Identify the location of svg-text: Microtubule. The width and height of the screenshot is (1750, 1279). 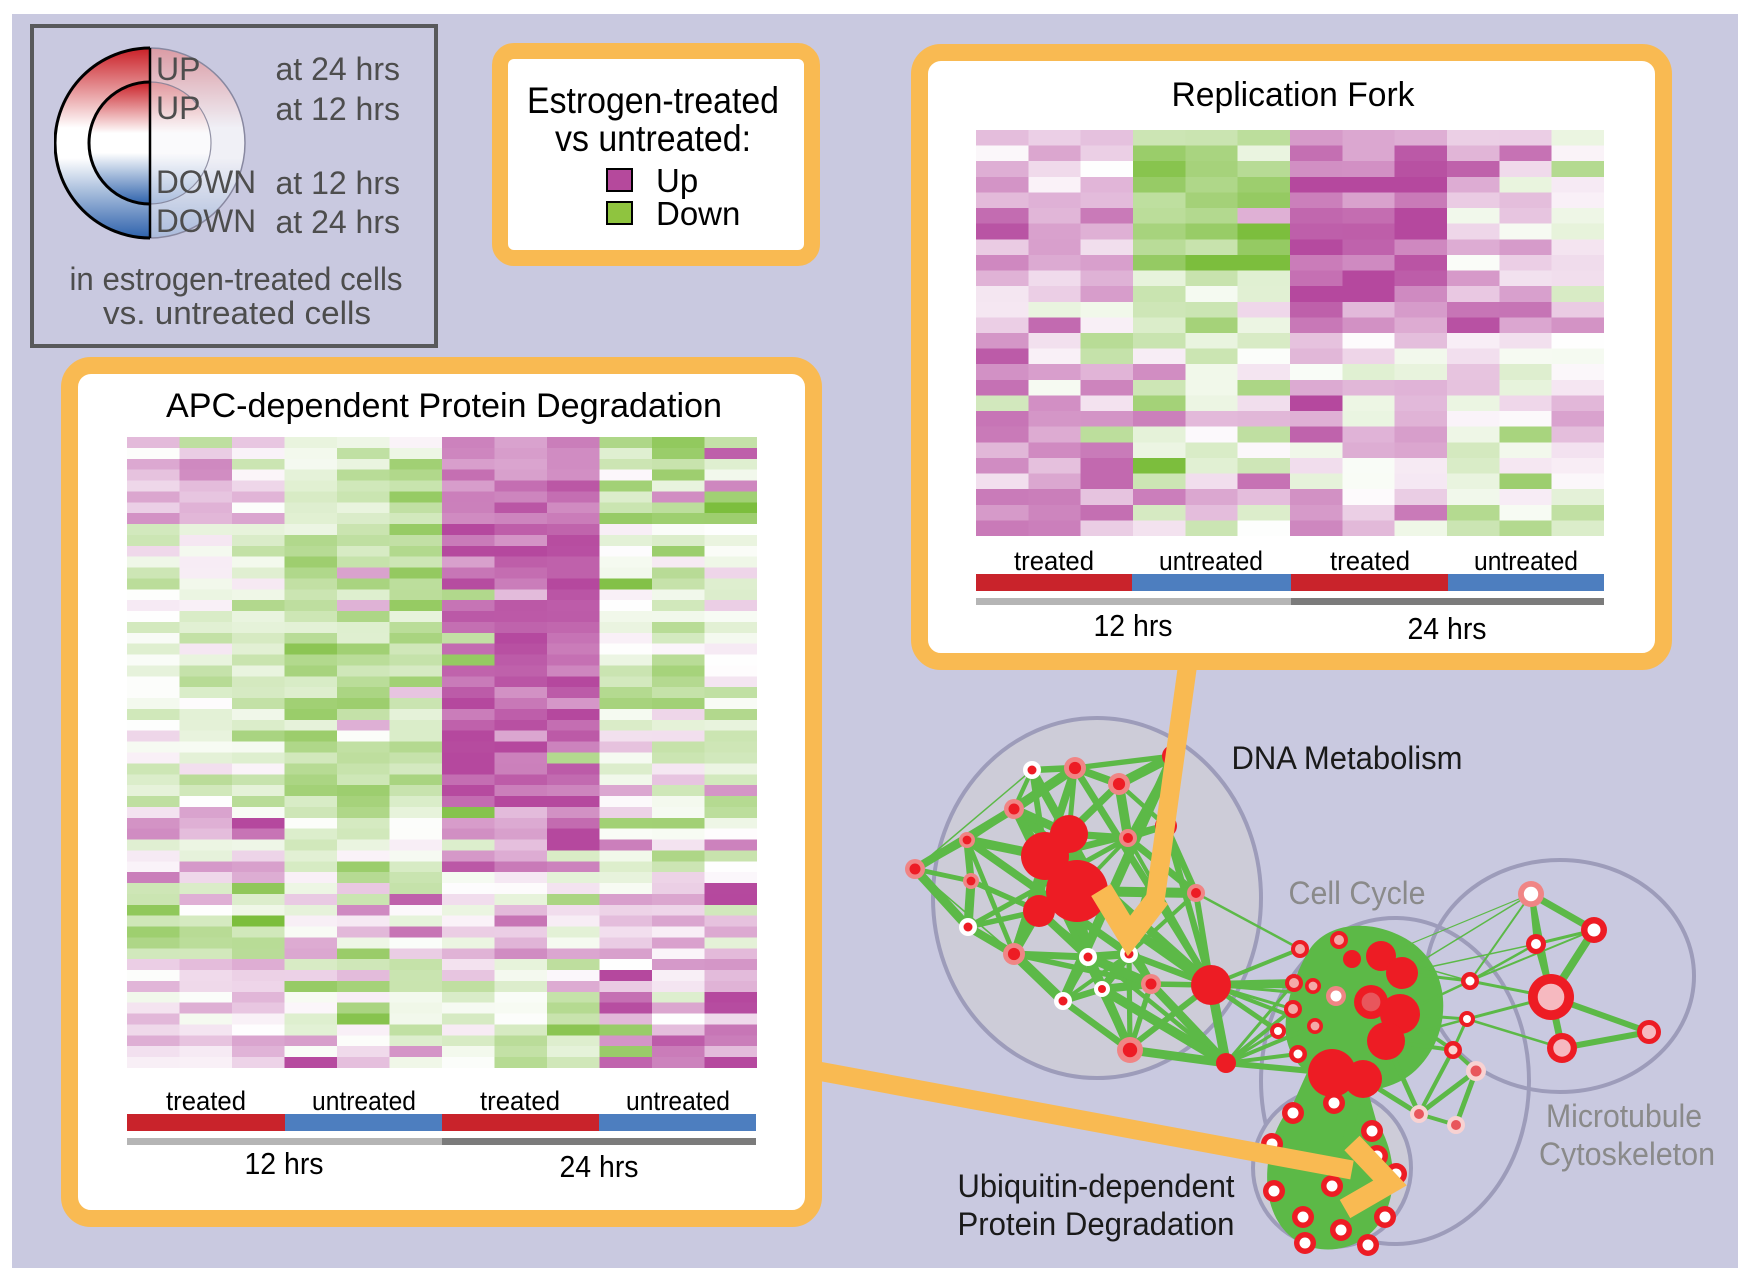
(1624, 1116).